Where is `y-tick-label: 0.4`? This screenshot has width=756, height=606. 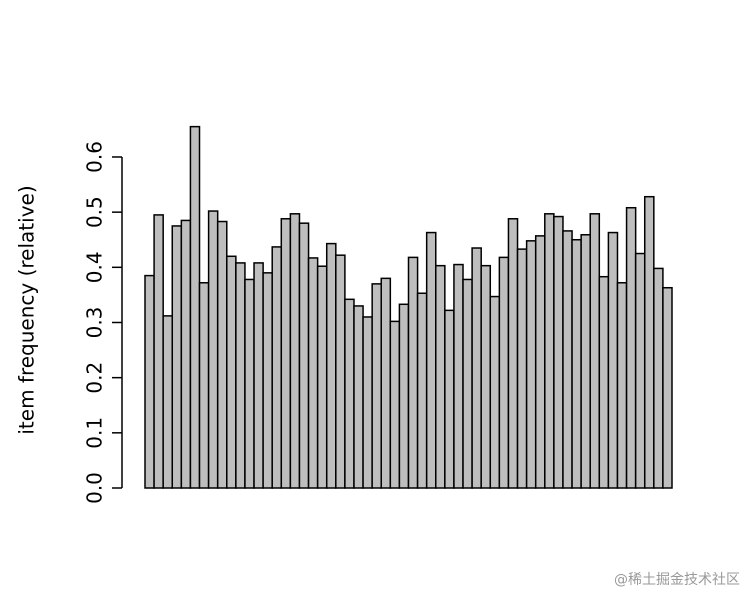
y-tick-label: 0.4 is located at coordinates (95, 267).